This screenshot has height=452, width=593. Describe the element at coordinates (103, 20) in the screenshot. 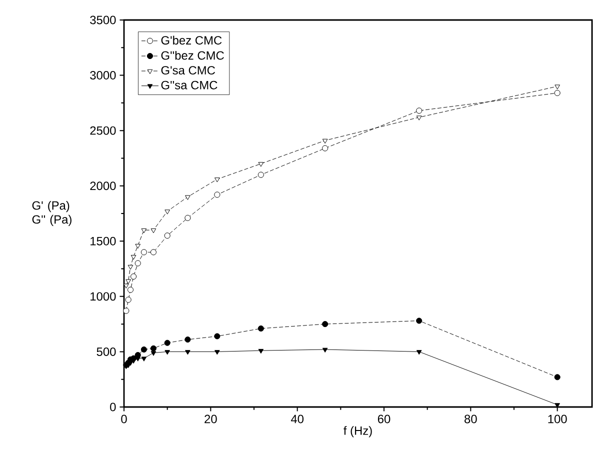

I see `y-tick-label: 3500` at that location.